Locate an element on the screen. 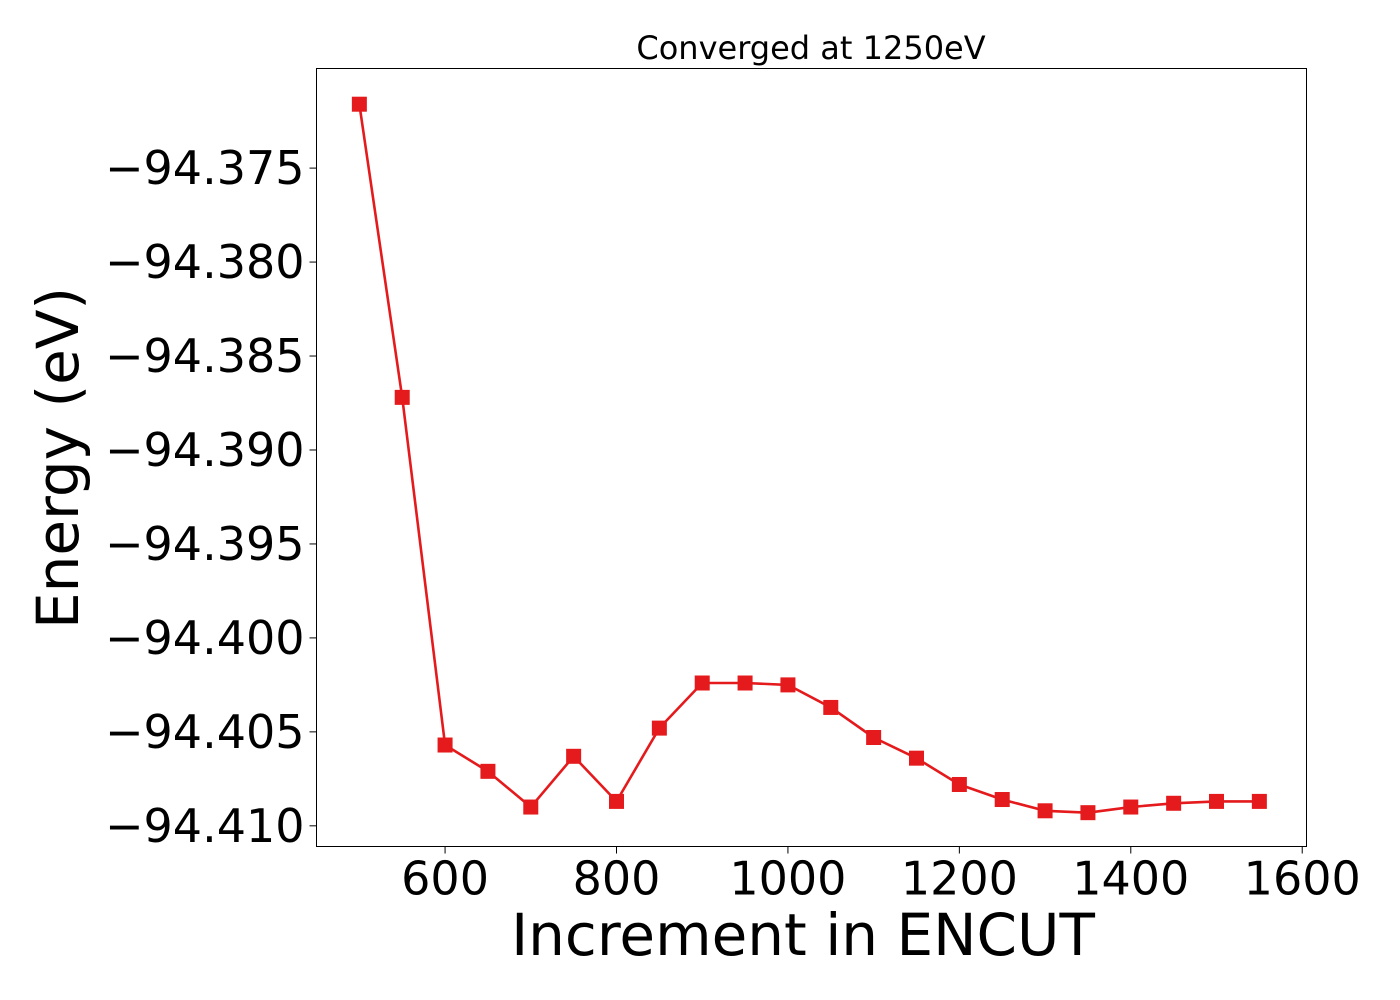  y-tick-label: −94.375 is located at coordinates (205, 168).